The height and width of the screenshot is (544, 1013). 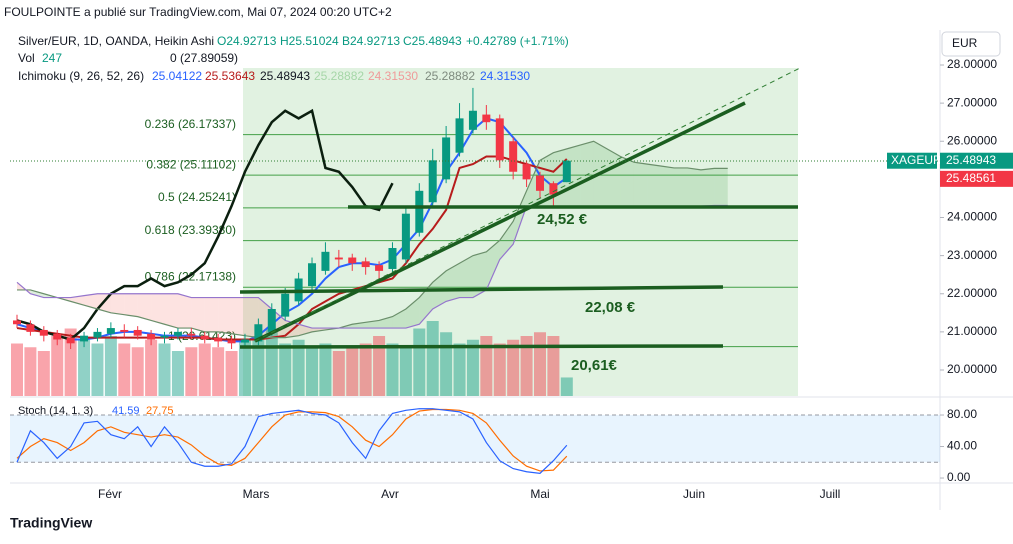 I want to click on legend-ichimoku-value: 25.04122, so click(x=177, y=76).